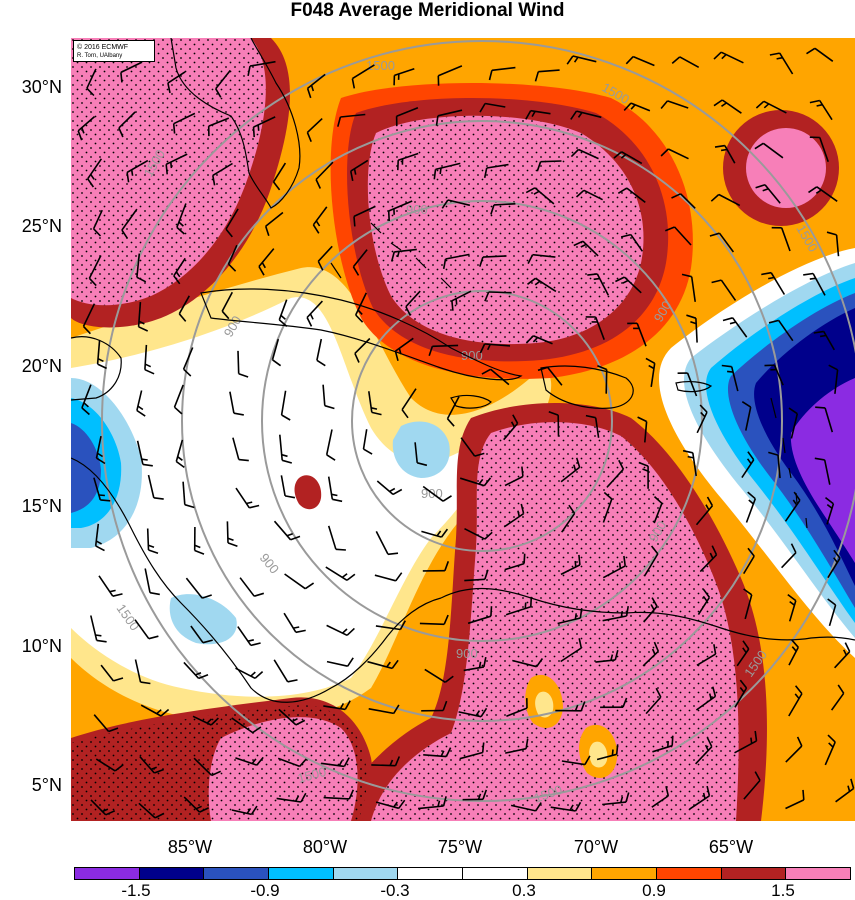 Image resolution: width=855 pixels, height=900 pixels. I want to click on lat-label-30n: 30°N, so click(41, 87).